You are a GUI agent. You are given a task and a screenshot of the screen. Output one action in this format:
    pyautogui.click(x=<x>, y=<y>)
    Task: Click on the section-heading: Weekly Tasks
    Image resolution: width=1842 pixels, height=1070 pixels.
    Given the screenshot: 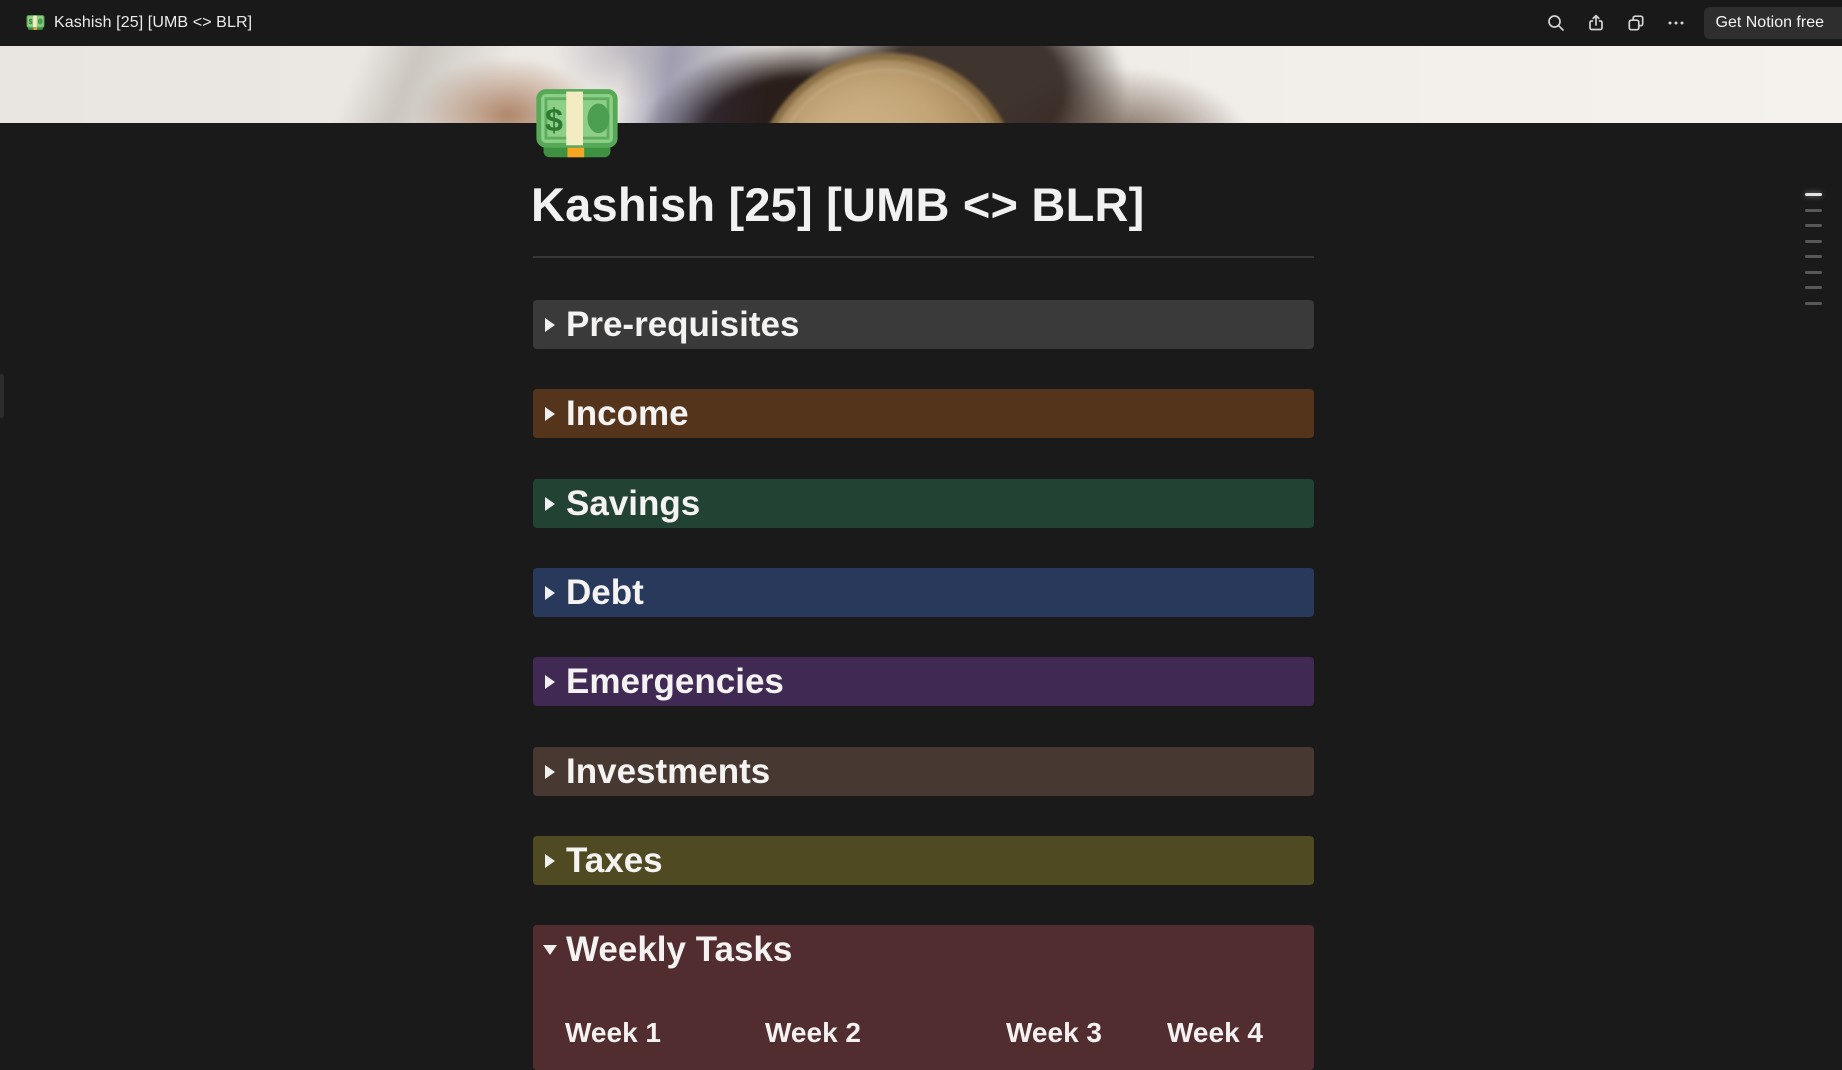 What is the action you would take?
    pyautogui.click(x=679, y=949)
    